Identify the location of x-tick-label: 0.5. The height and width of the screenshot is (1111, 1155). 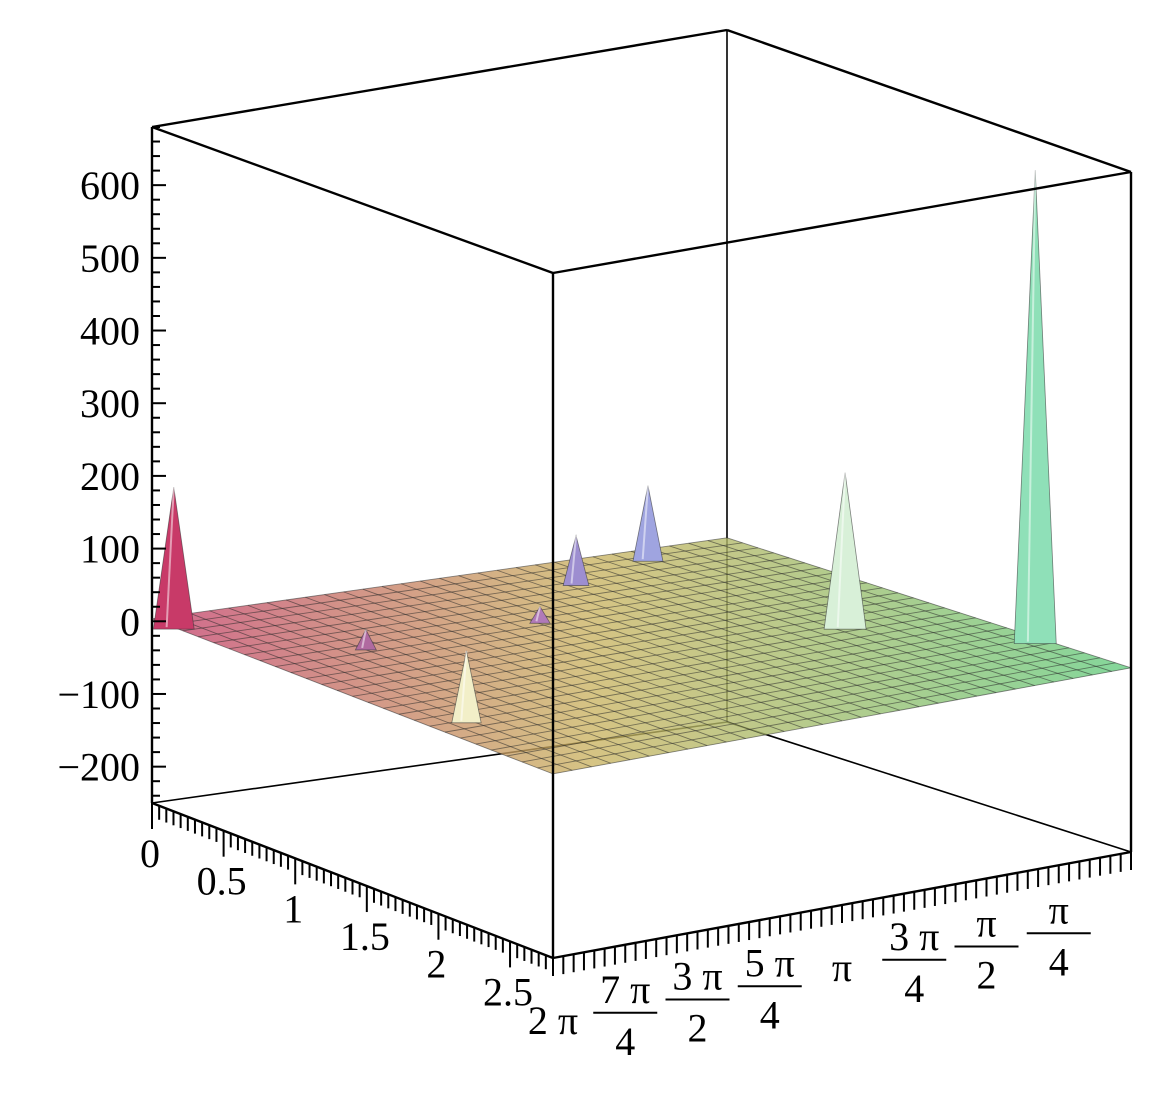
(222, 881).